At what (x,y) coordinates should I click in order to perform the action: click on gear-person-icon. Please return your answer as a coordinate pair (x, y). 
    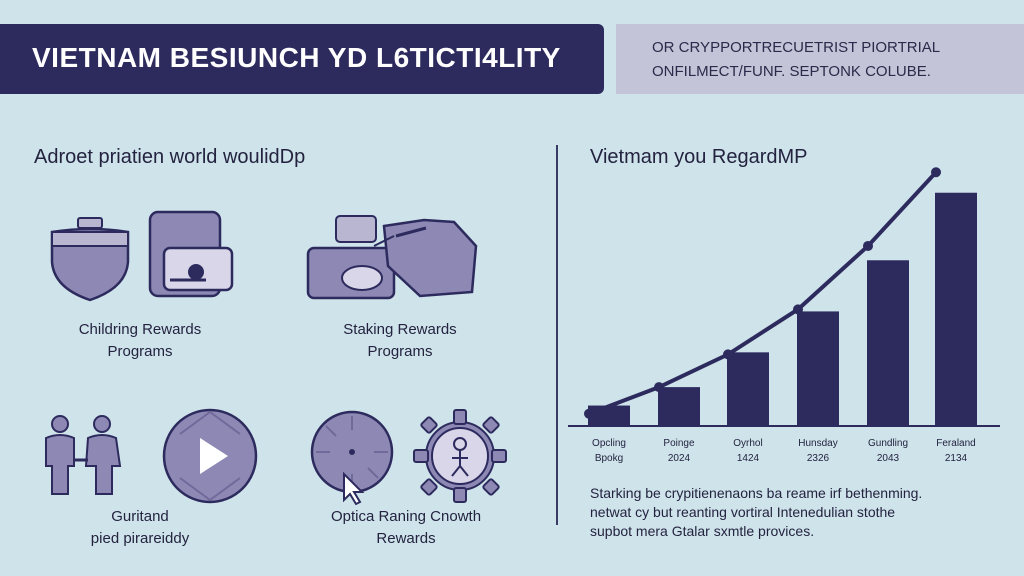
    Looking at the image, I should click on (460, 458).